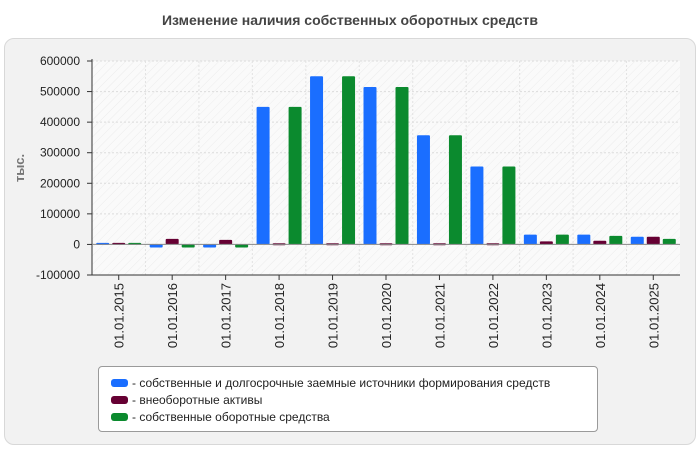 The height and width of the screenshot is (450, 700). What do you see at coordinates (354, 399) in the screenshot?
I see `legend-item-noncurrent-assets: - внеоборотные активы` at bounding box center [354, 399].